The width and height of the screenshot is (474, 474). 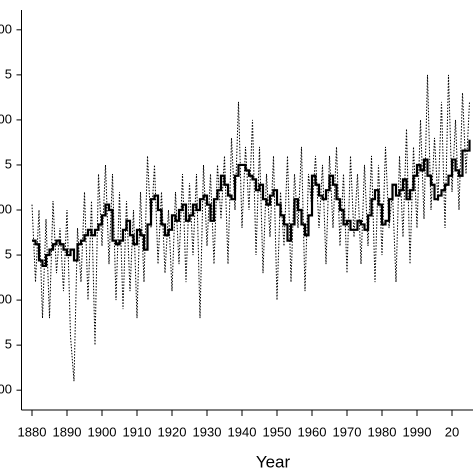 I want to click on x-tick-label: 1920, so click(x=172, y=431).